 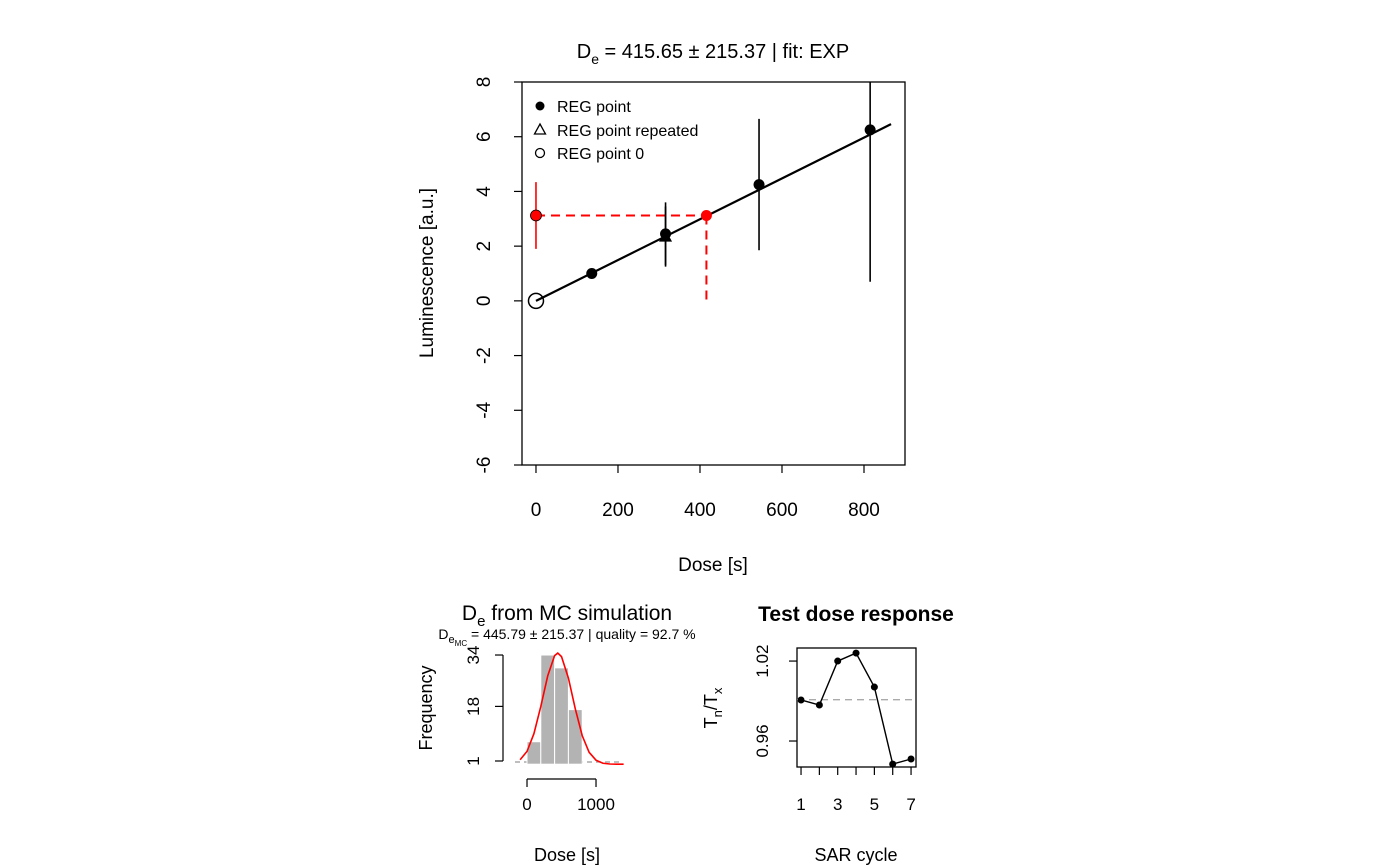 I want to click on subtitle-part: D, so click(x=443, y=634).